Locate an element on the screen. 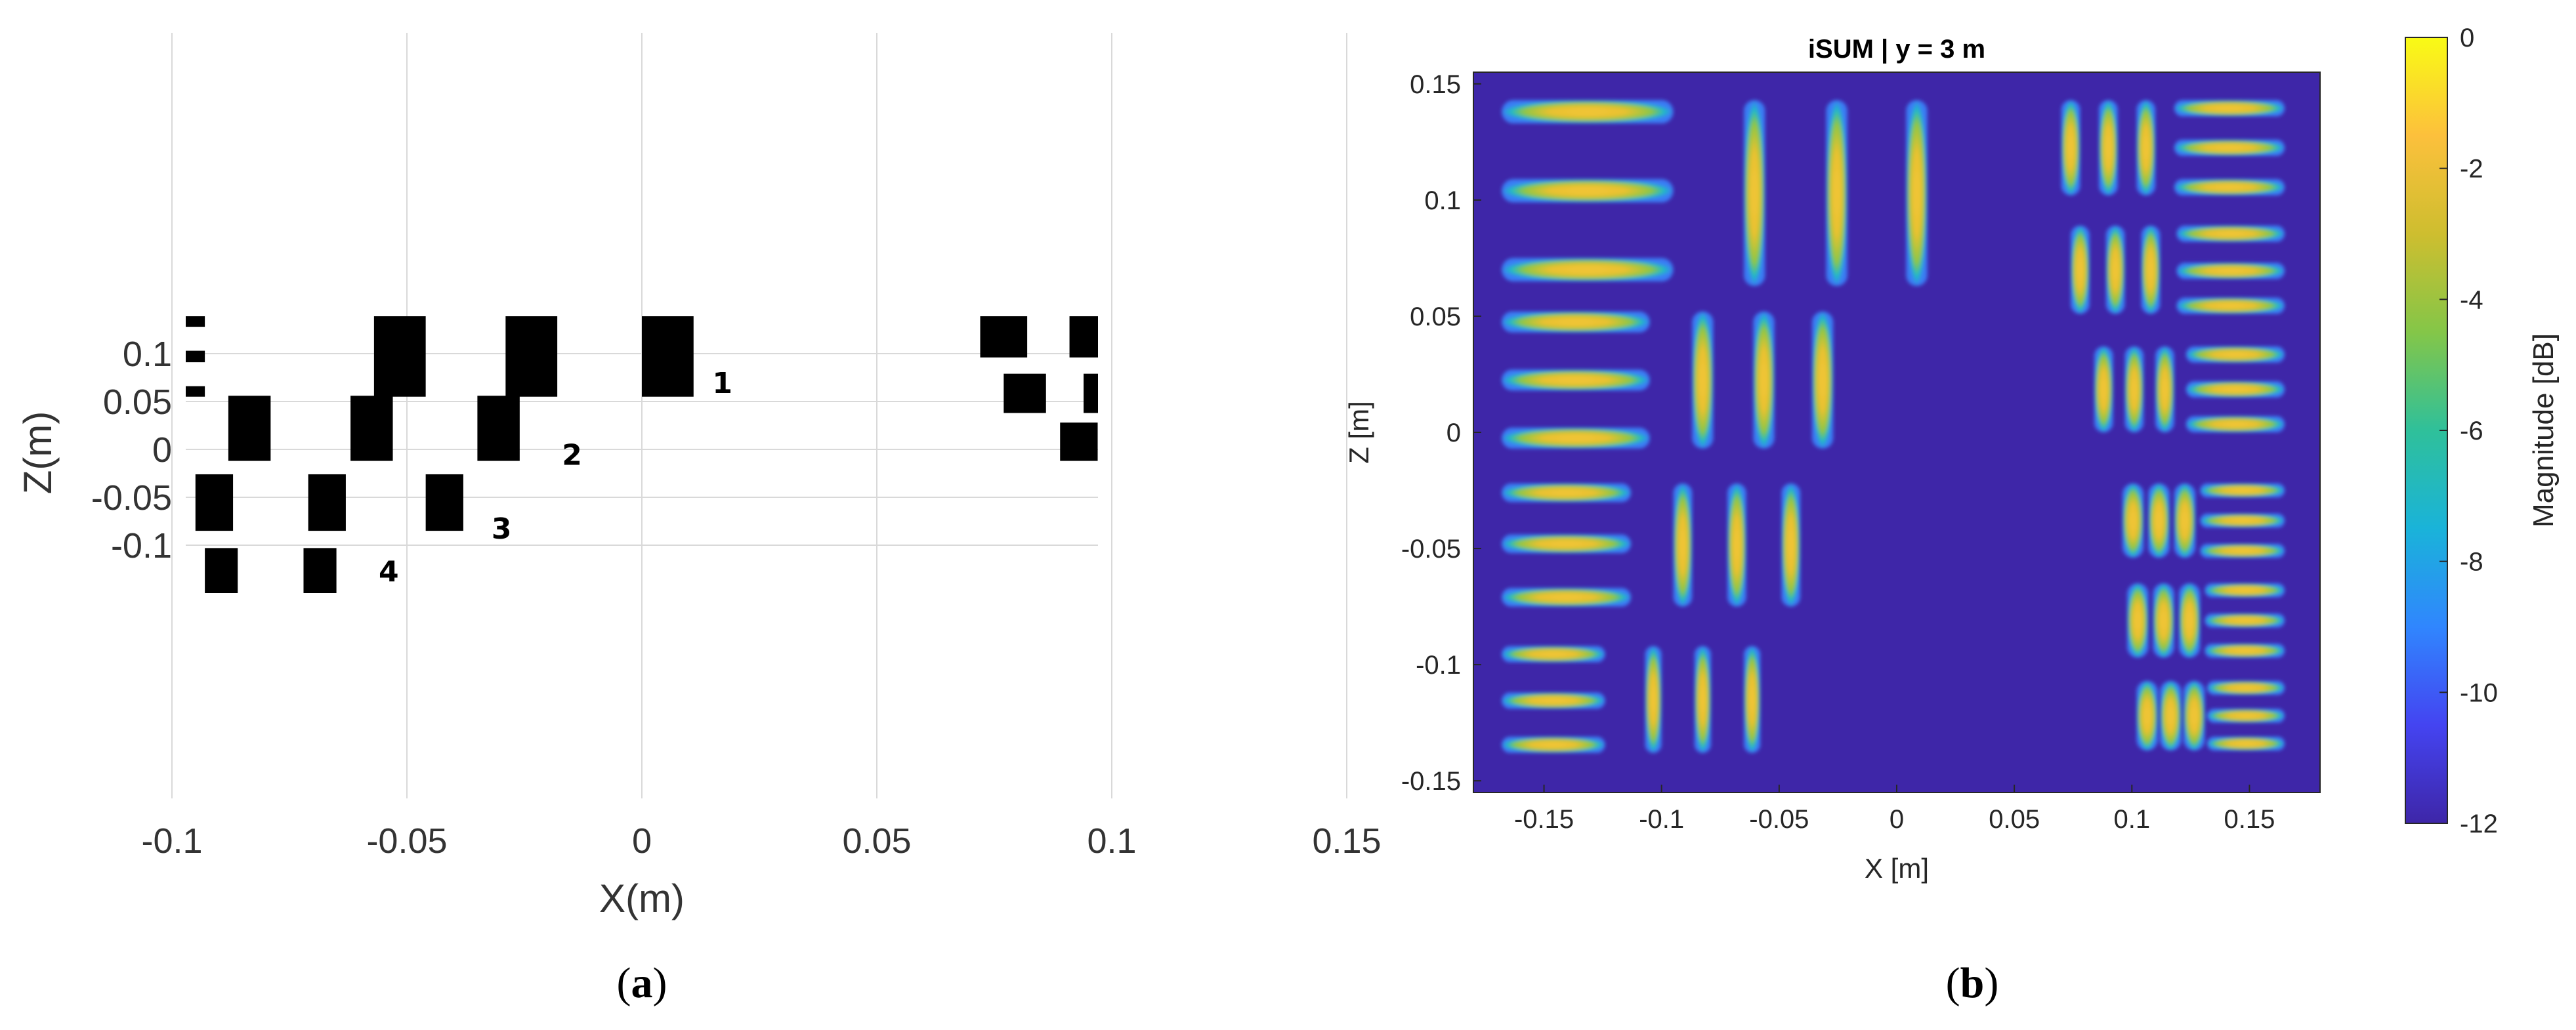 This screenshot has height=1030, width=2576. panel-b-y-axis-label: Z [m] is located at coordinates (1358, 432).